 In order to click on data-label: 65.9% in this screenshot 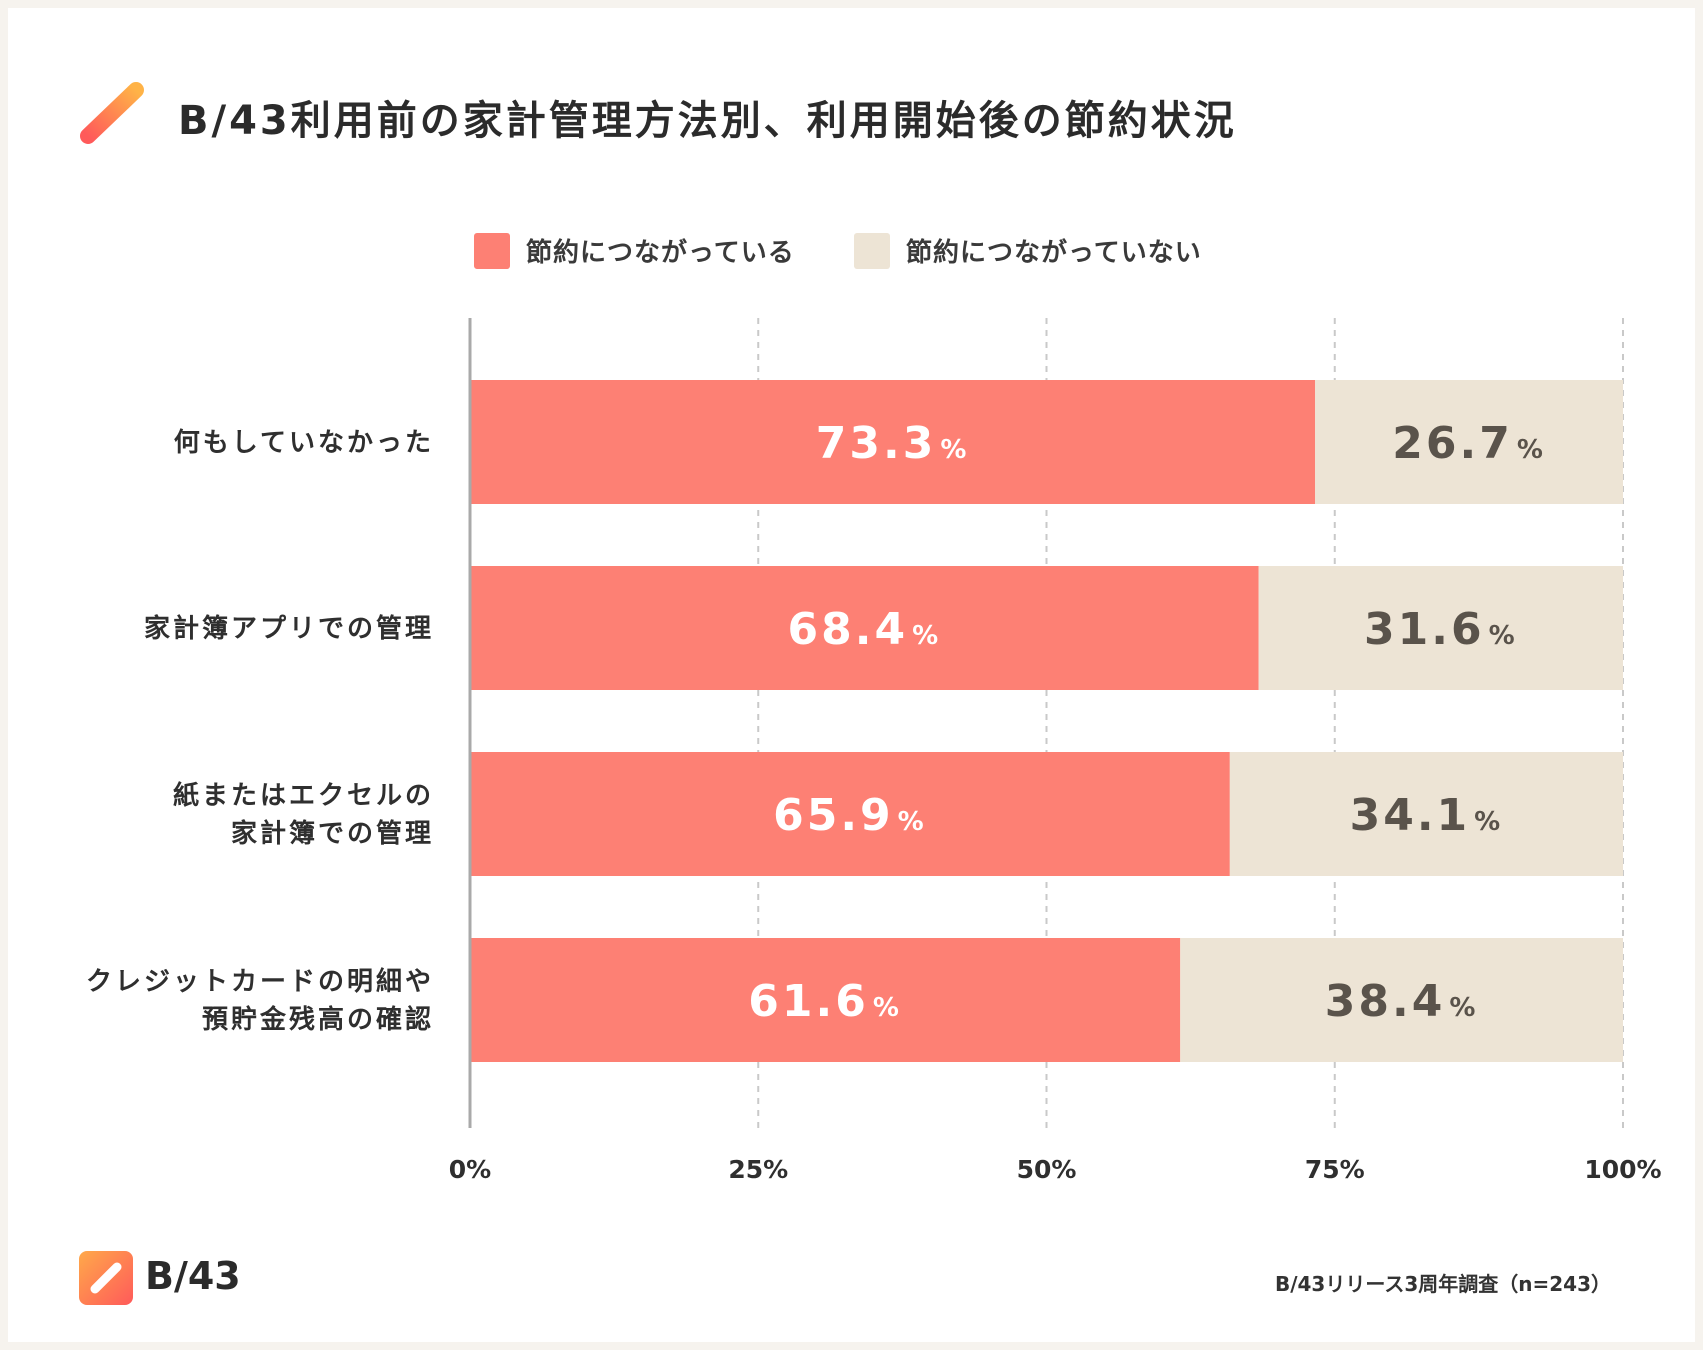, I will do `click(850, 815)`.